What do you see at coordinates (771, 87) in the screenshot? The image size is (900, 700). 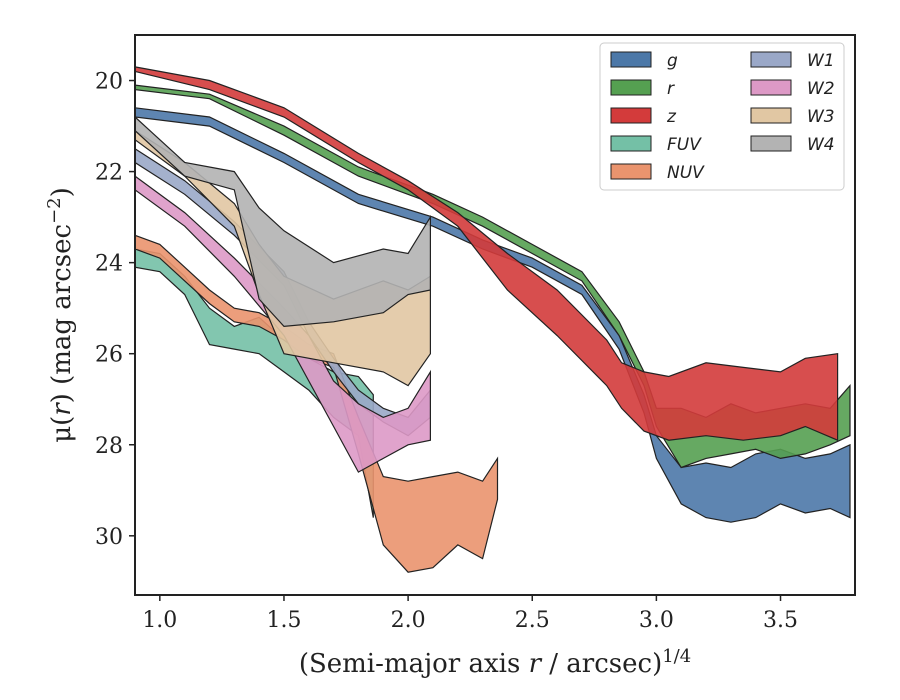 I see `legend-swatch-w2` at bounding box center [771, 87].